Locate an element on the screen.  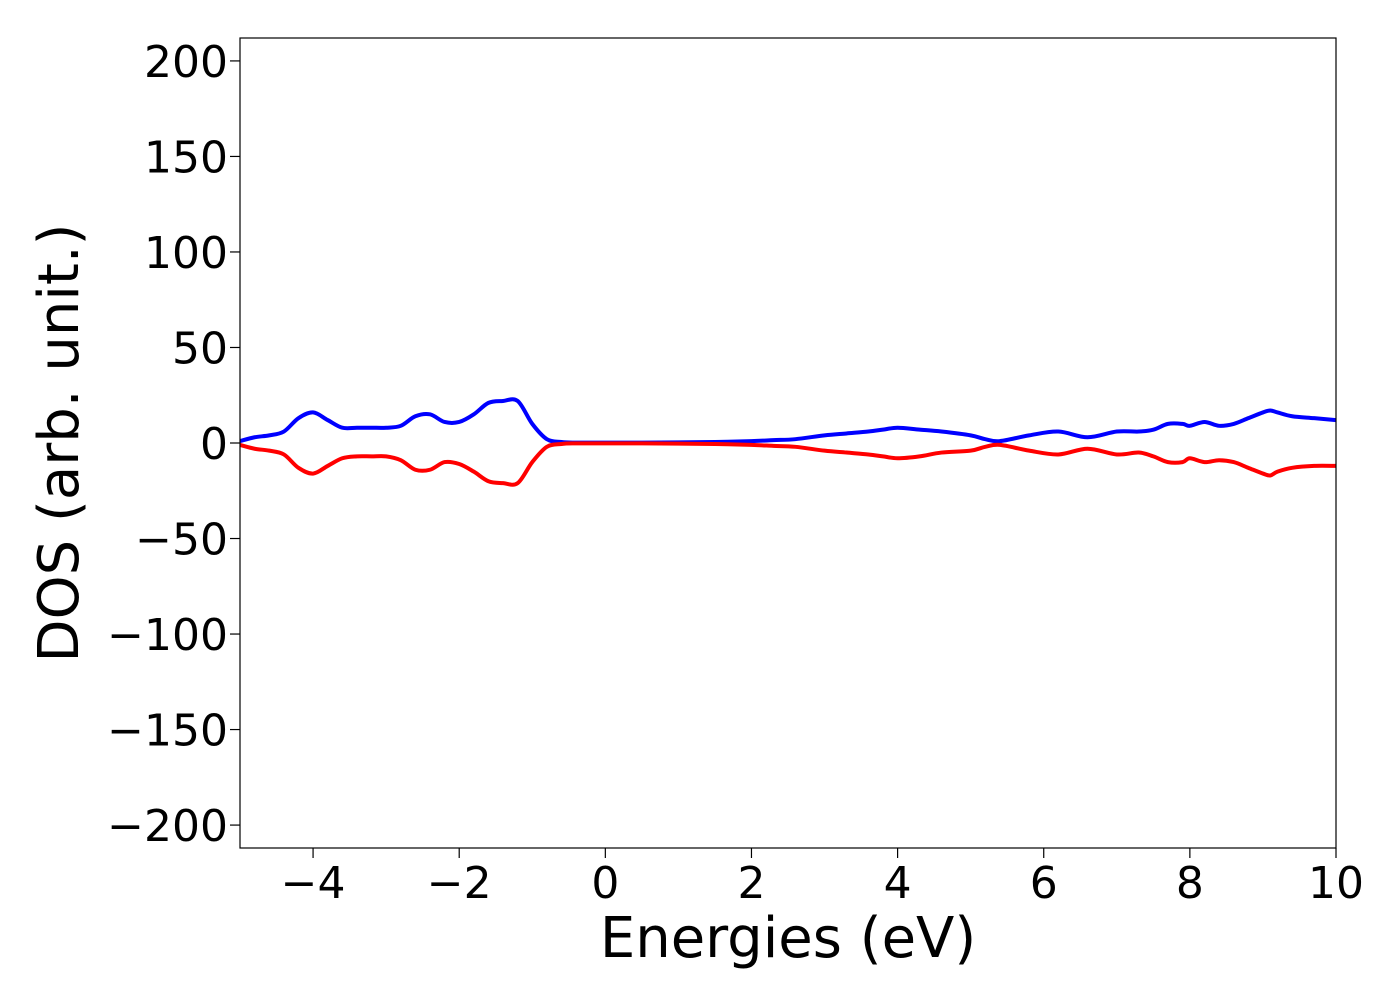
y-tick-label: 50 is located at coordinates (200, 348).